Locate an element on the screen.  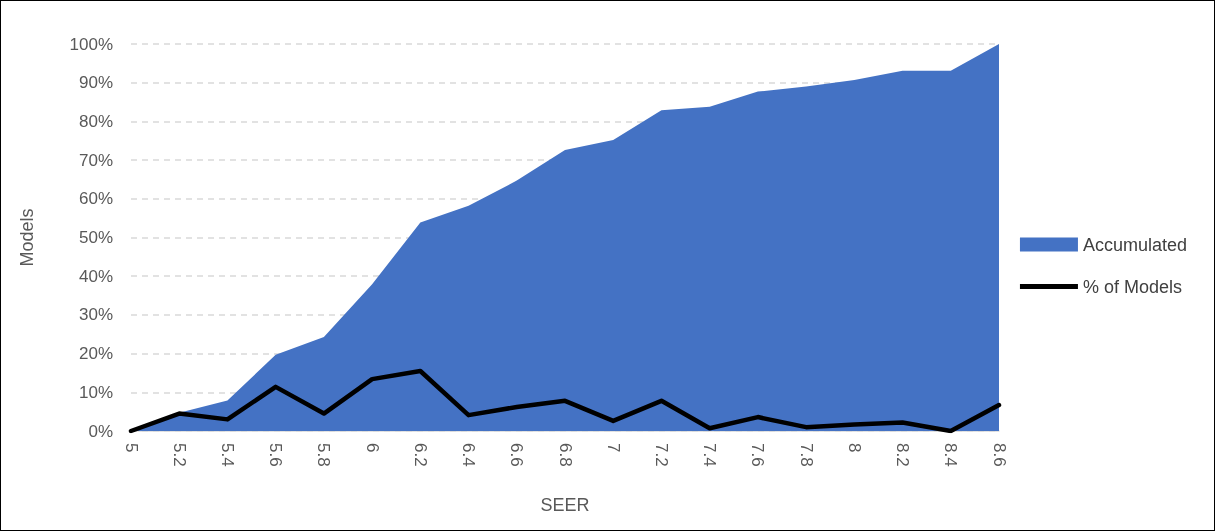
x-tick-label: 5.8 is located at coordinates (324, 455).